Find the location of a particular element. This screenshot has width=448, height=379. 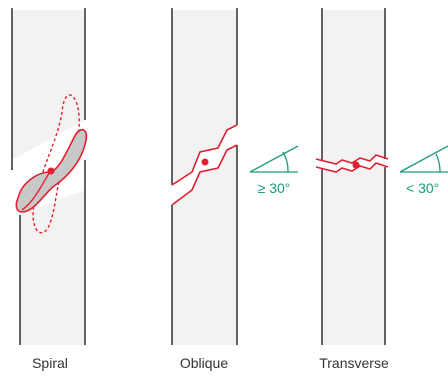

oblique-center-point is located at coordinates (205, 162).